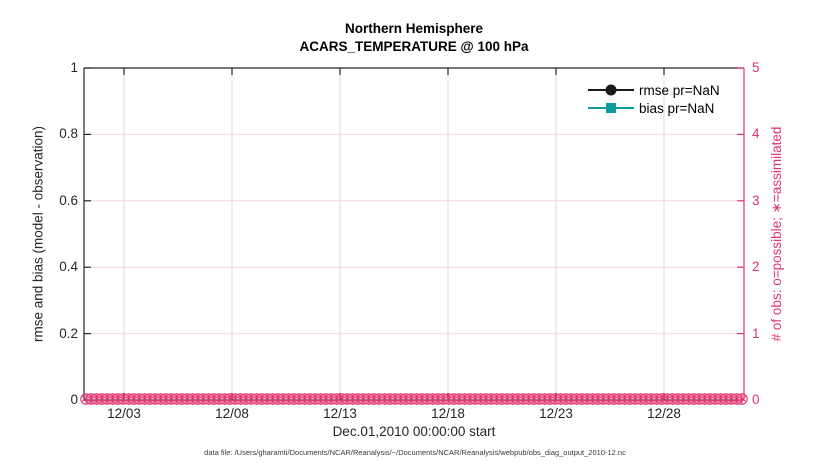 This screenshot has height=470, width=830. Describe the element at coordinates (340, 413) in the screenshot. I see `x-tick-label: 12/13` at that location.